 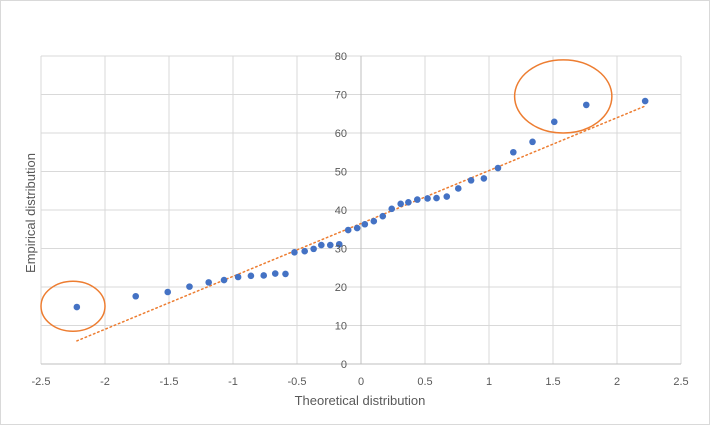 What do you see at coordinates (41, 382) in the screenshot?
I see `x-tick-label: -2.5` at bounding box center [41, 382].